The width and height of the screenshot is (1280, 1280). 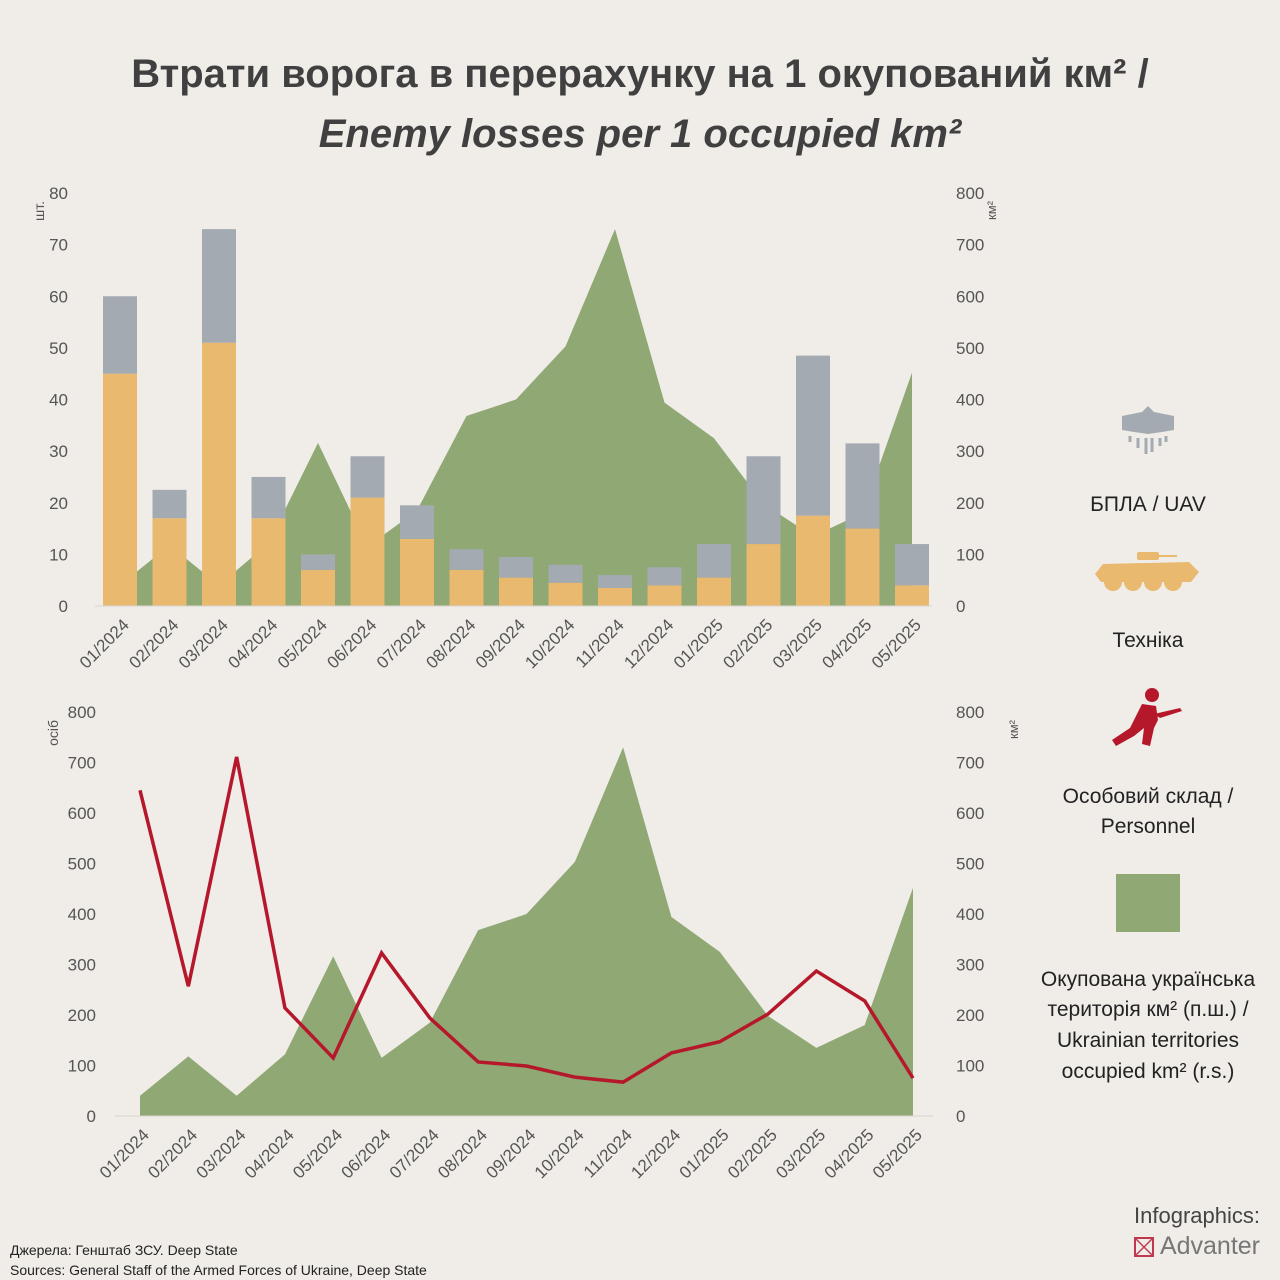 I want to click on y-tick-label: 40, so click(x=58, y=400).